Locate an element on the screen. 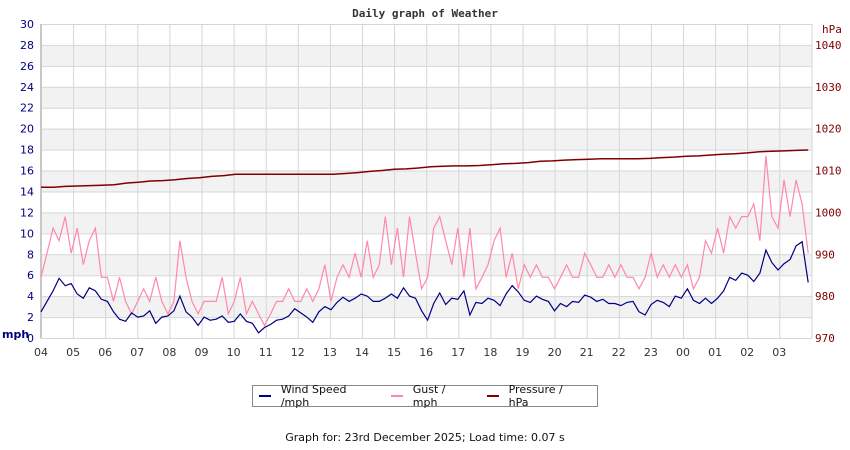 The image size is (850, 450). svg-text: 8 is located at coordinates (30, 254).